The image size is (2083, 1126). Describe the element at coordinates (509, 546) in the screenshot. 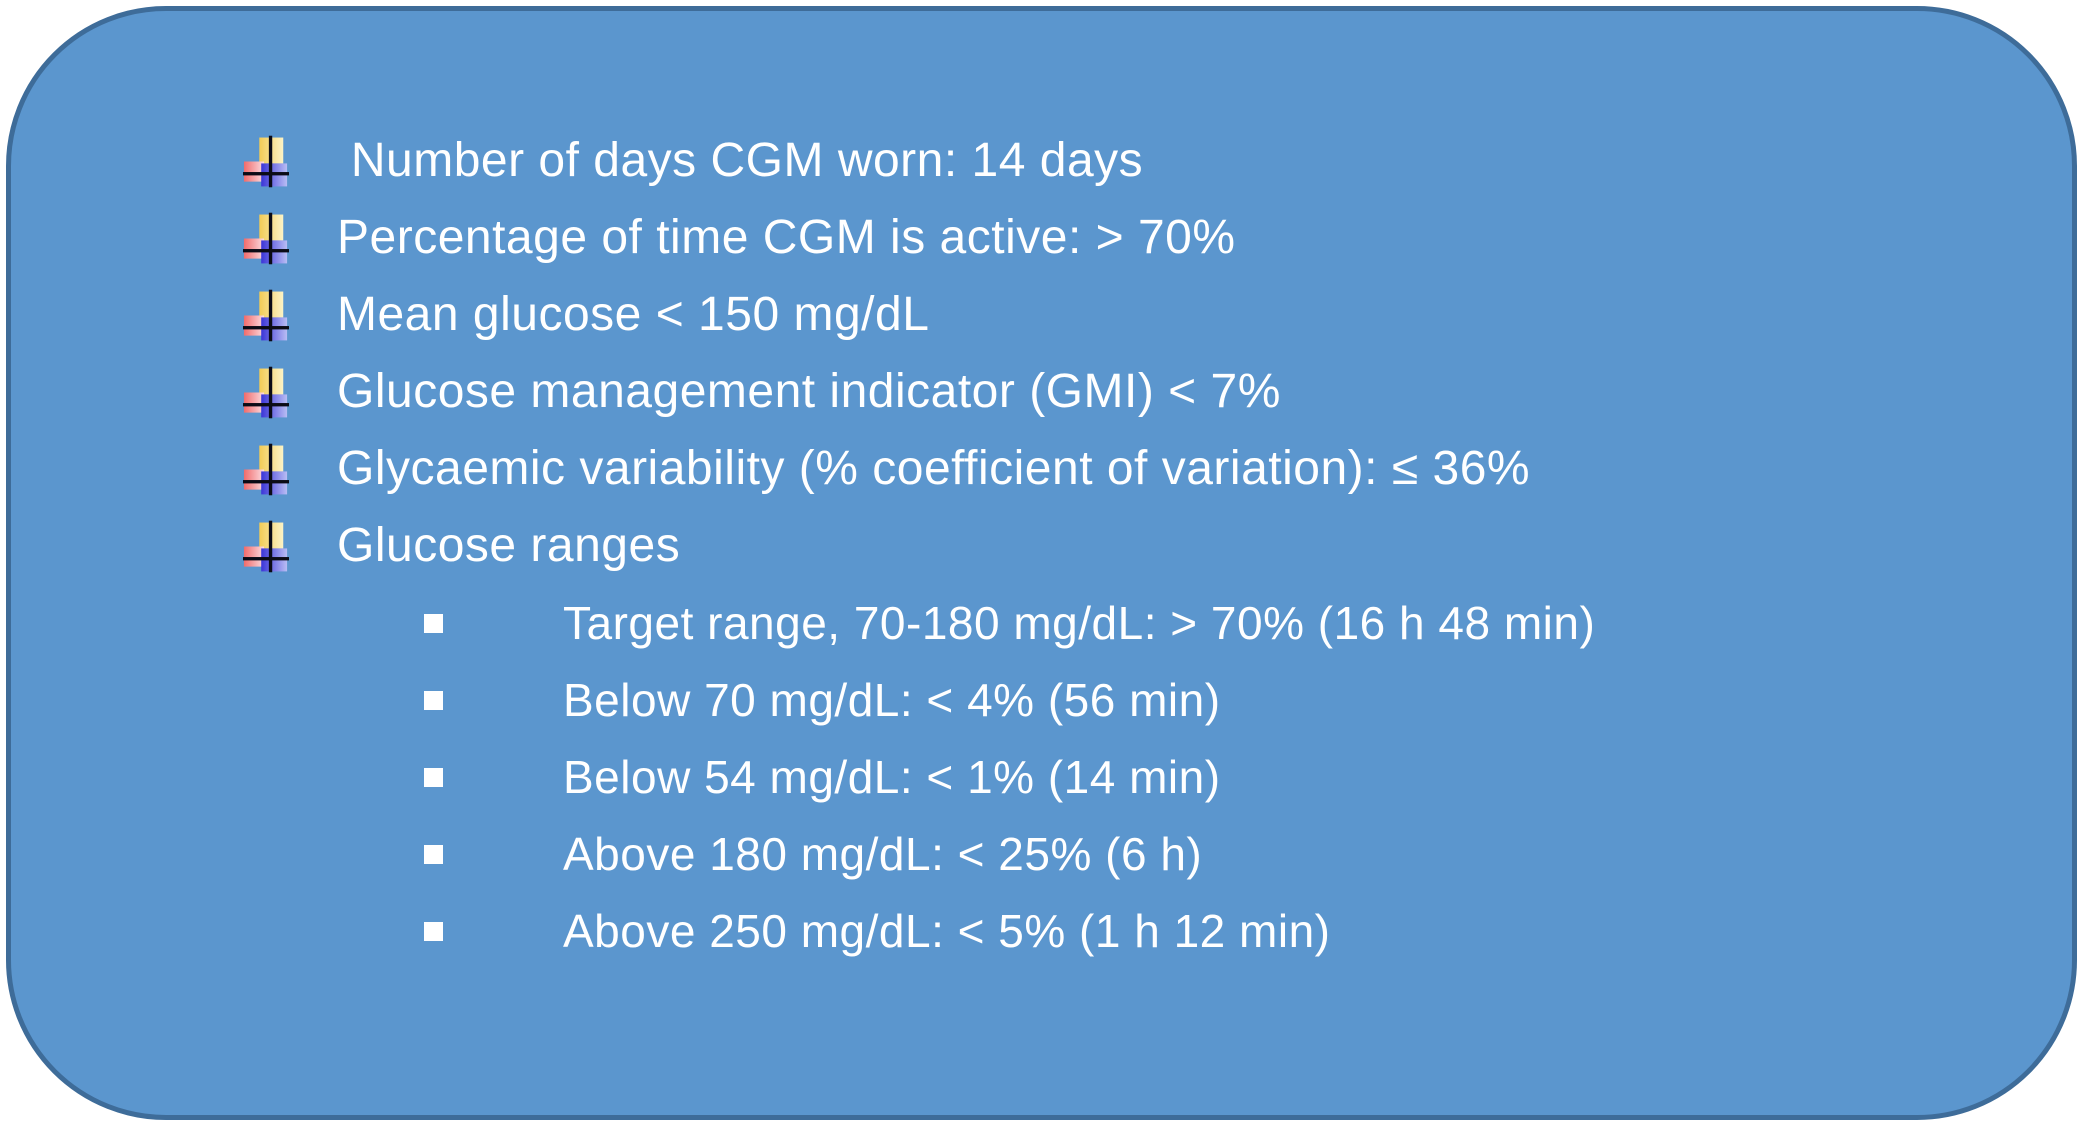

I see `list-item-text: Glucose ranges` at that location.